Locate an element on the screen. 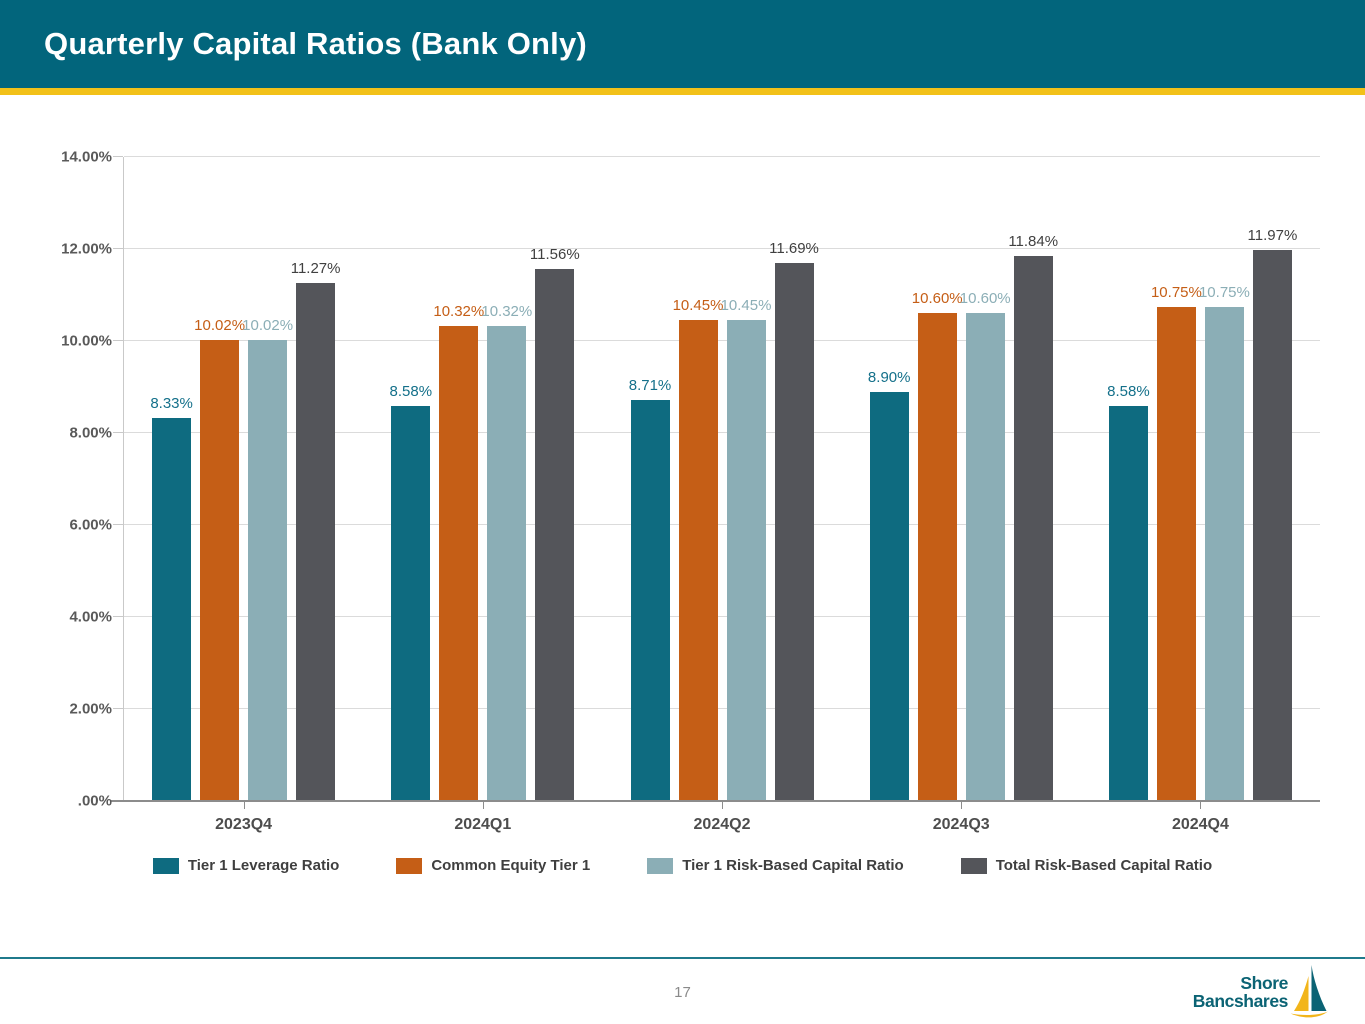 This screenshot has width=1365, height=1024. bar-value-label: 11.84% is located at coordinates (1033, 242).